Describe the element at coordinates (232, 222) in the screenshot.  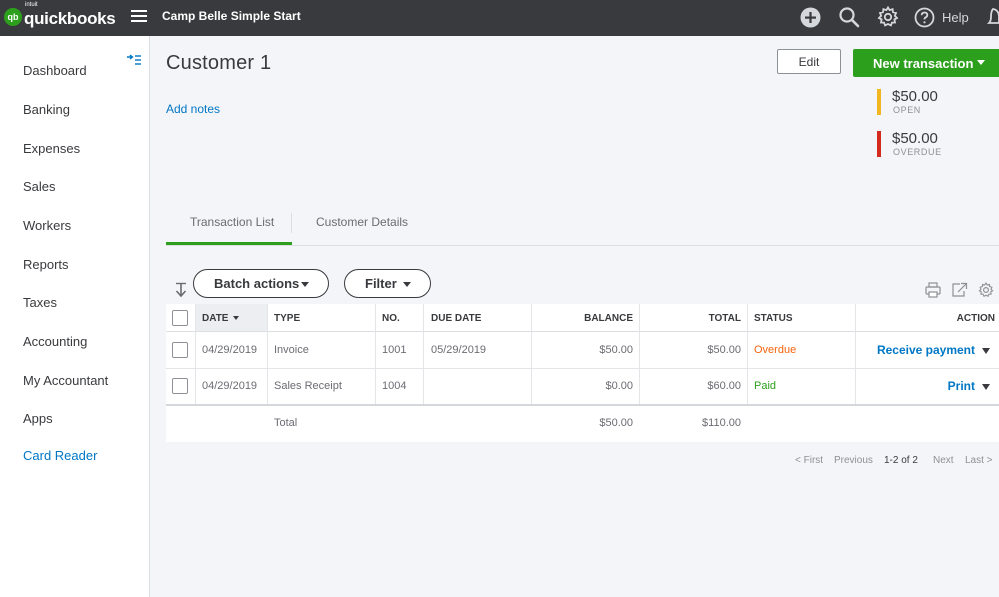
I see `tab-transaction-list: Transaction List` at that location.